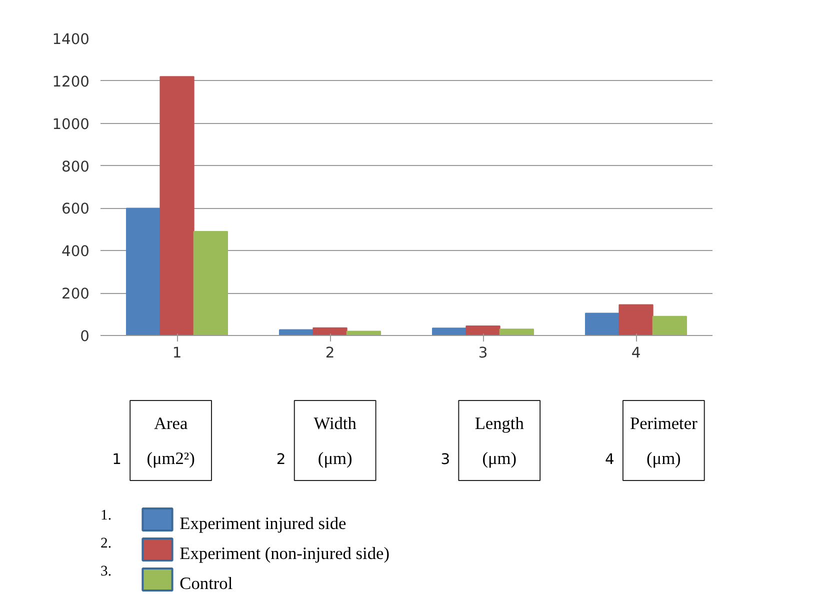 The image size is (827, 604). Describe the element at coordinates (106, 544) in the screenshot. I see `text: 2.` at that location.